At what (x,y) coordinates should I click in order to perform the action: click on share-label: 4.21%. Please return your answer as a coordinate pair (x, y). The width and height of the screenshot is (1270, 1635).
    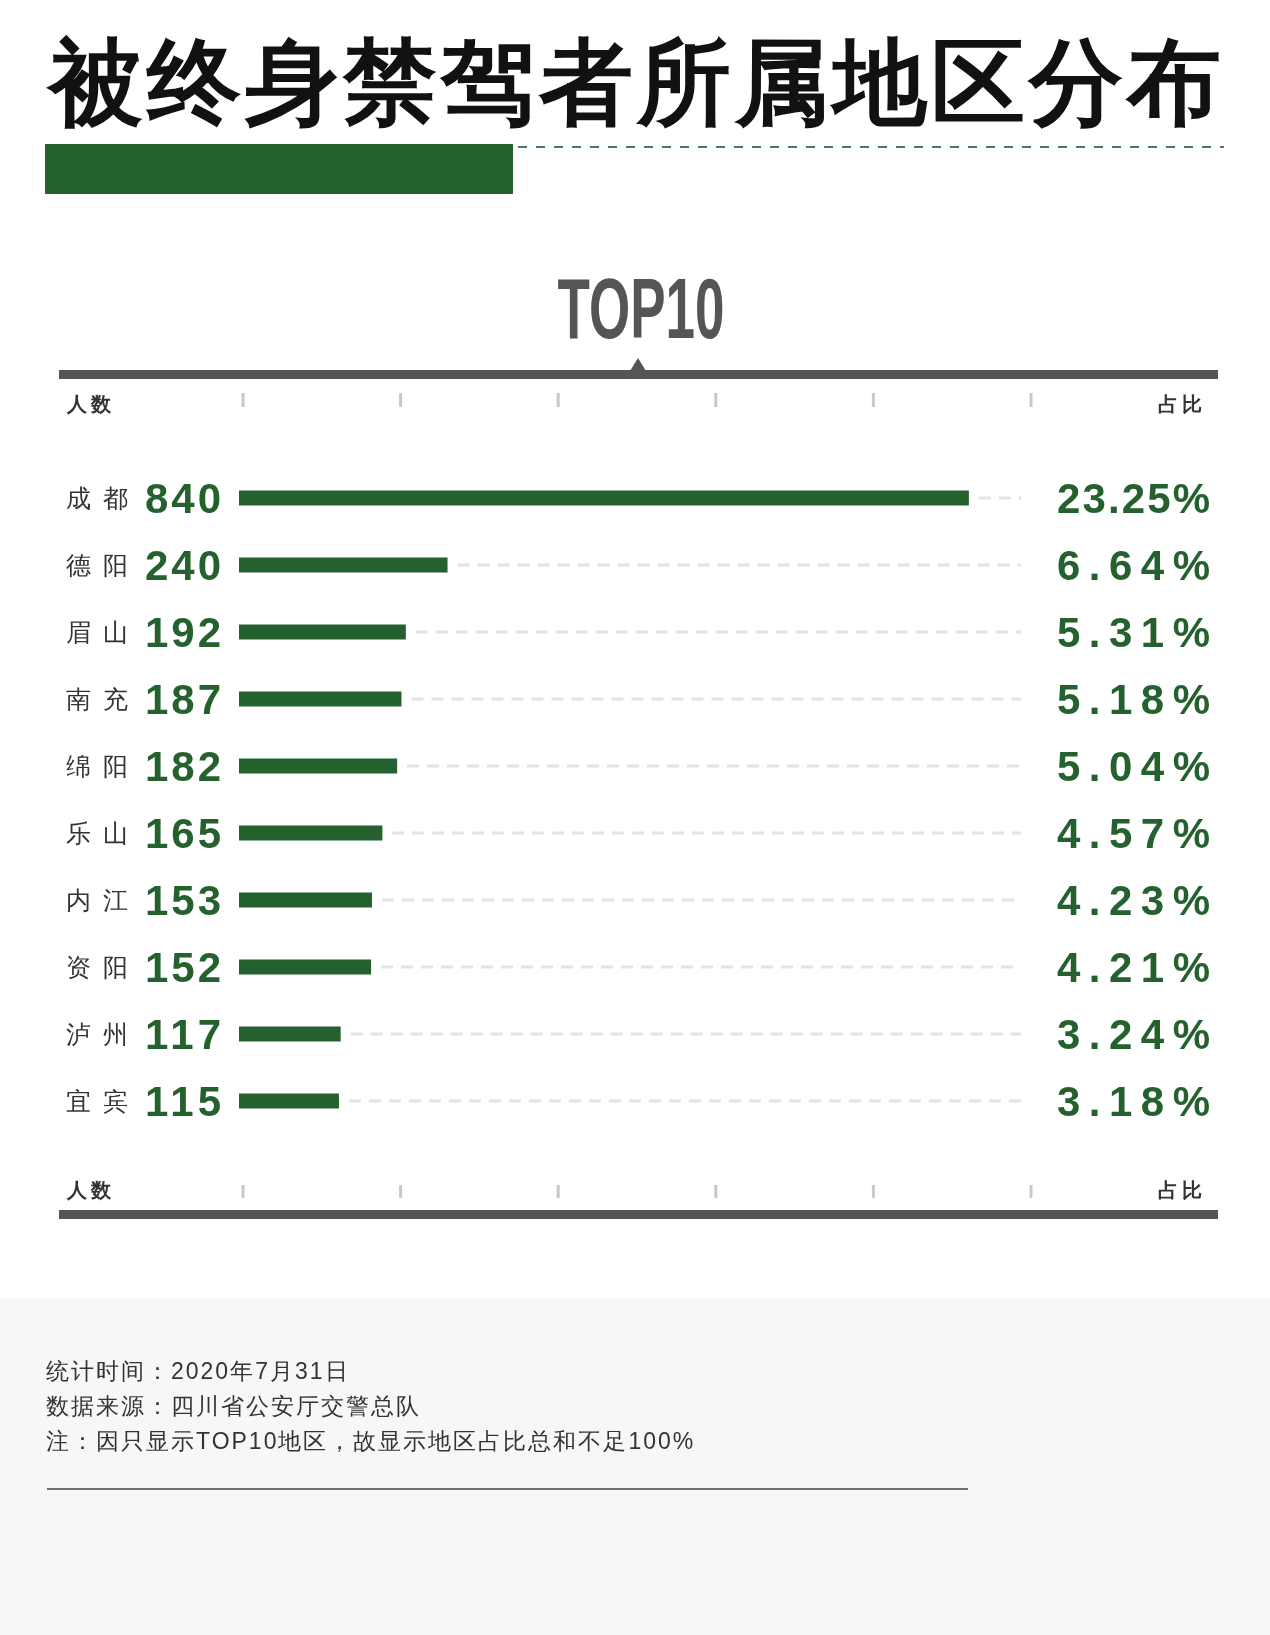
    Looking at the image, I should click on (1133, 968).